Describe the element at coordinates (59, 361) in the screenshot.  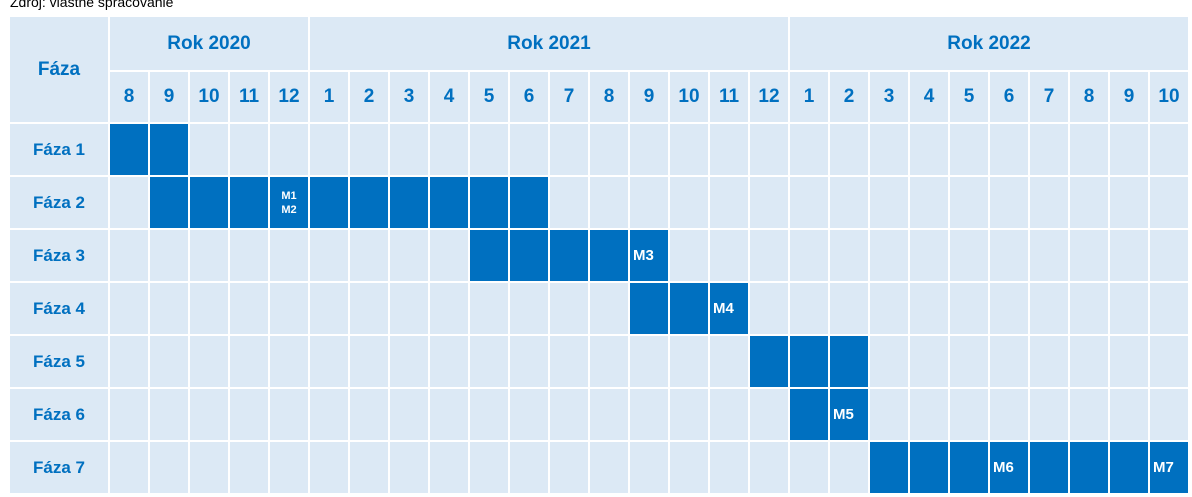
I see `phase-label: Fáza 5` at that location.